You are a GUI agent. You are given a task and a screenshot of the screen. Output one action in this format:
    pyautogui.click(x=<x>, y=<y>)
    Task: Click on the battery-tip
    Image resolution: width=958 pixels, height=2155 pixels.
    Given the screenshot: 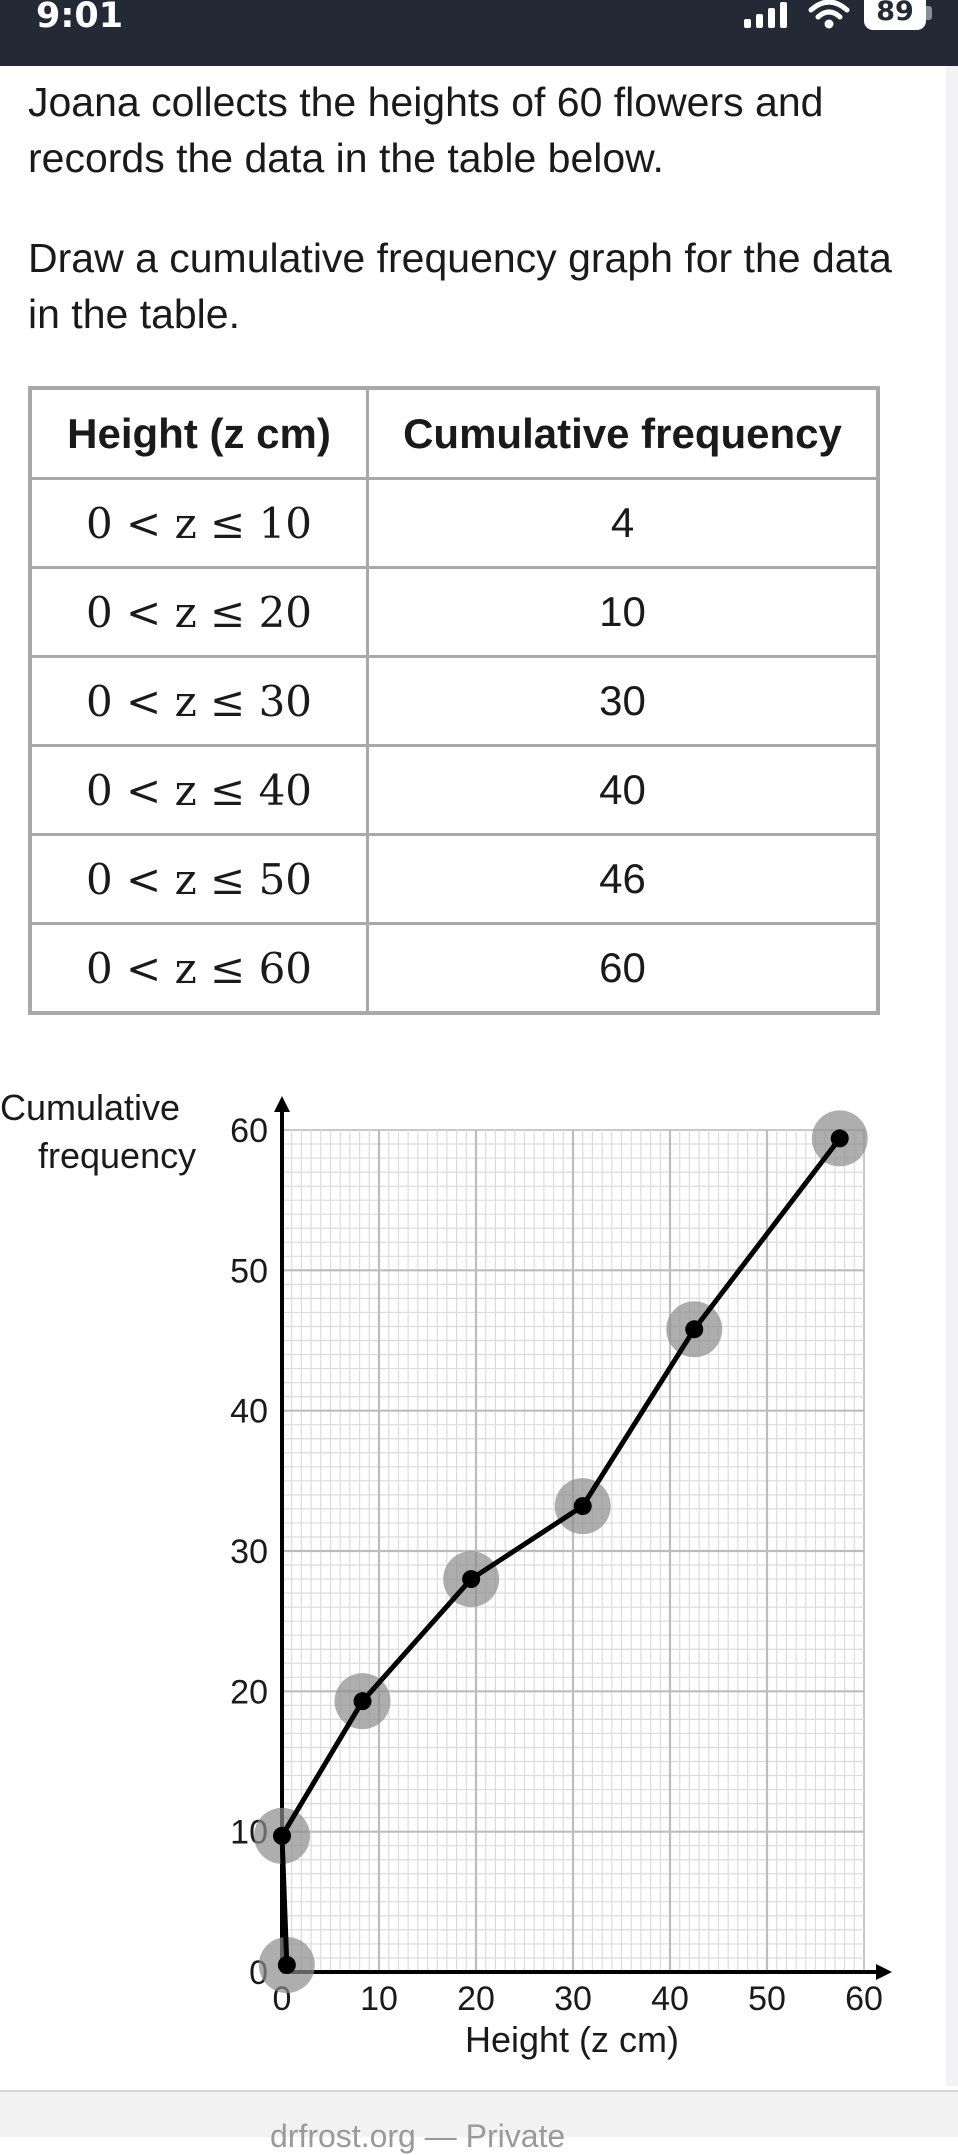 What is the action you would take?
    pyautogui.click(x=929, y=13)
    